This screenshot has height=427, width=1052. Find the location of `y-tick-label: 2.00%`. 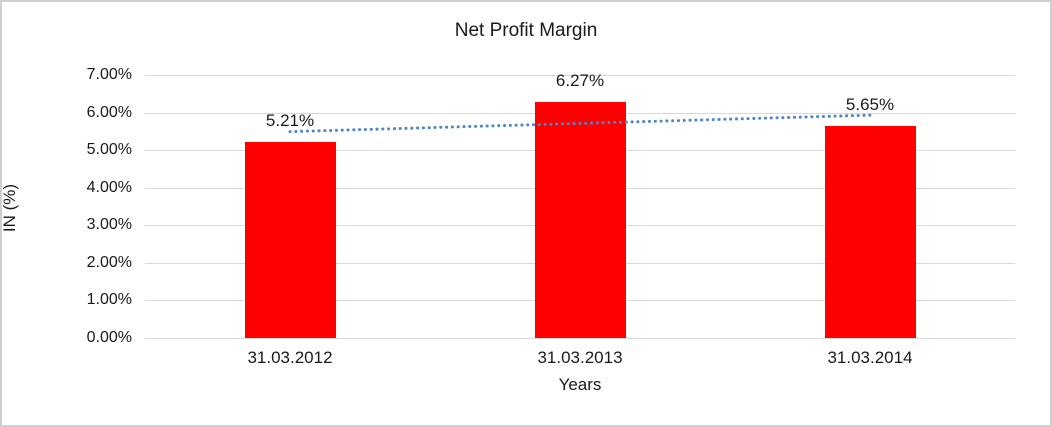

y-tick-label: 2.00% is located at coordinates (109, 262).